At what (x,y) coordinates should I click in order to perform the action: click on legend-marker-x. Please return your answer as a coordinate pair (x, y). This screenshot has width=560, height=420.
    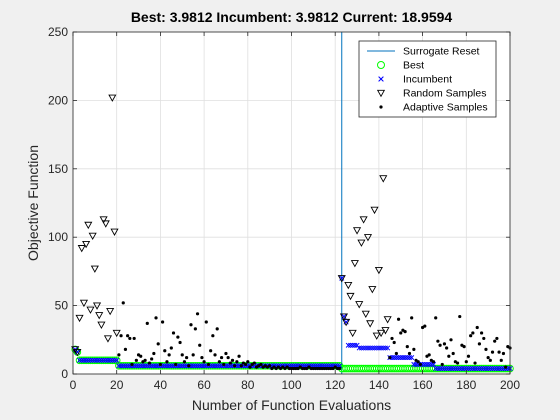
    Looking at the image, I should click on (381, 79).